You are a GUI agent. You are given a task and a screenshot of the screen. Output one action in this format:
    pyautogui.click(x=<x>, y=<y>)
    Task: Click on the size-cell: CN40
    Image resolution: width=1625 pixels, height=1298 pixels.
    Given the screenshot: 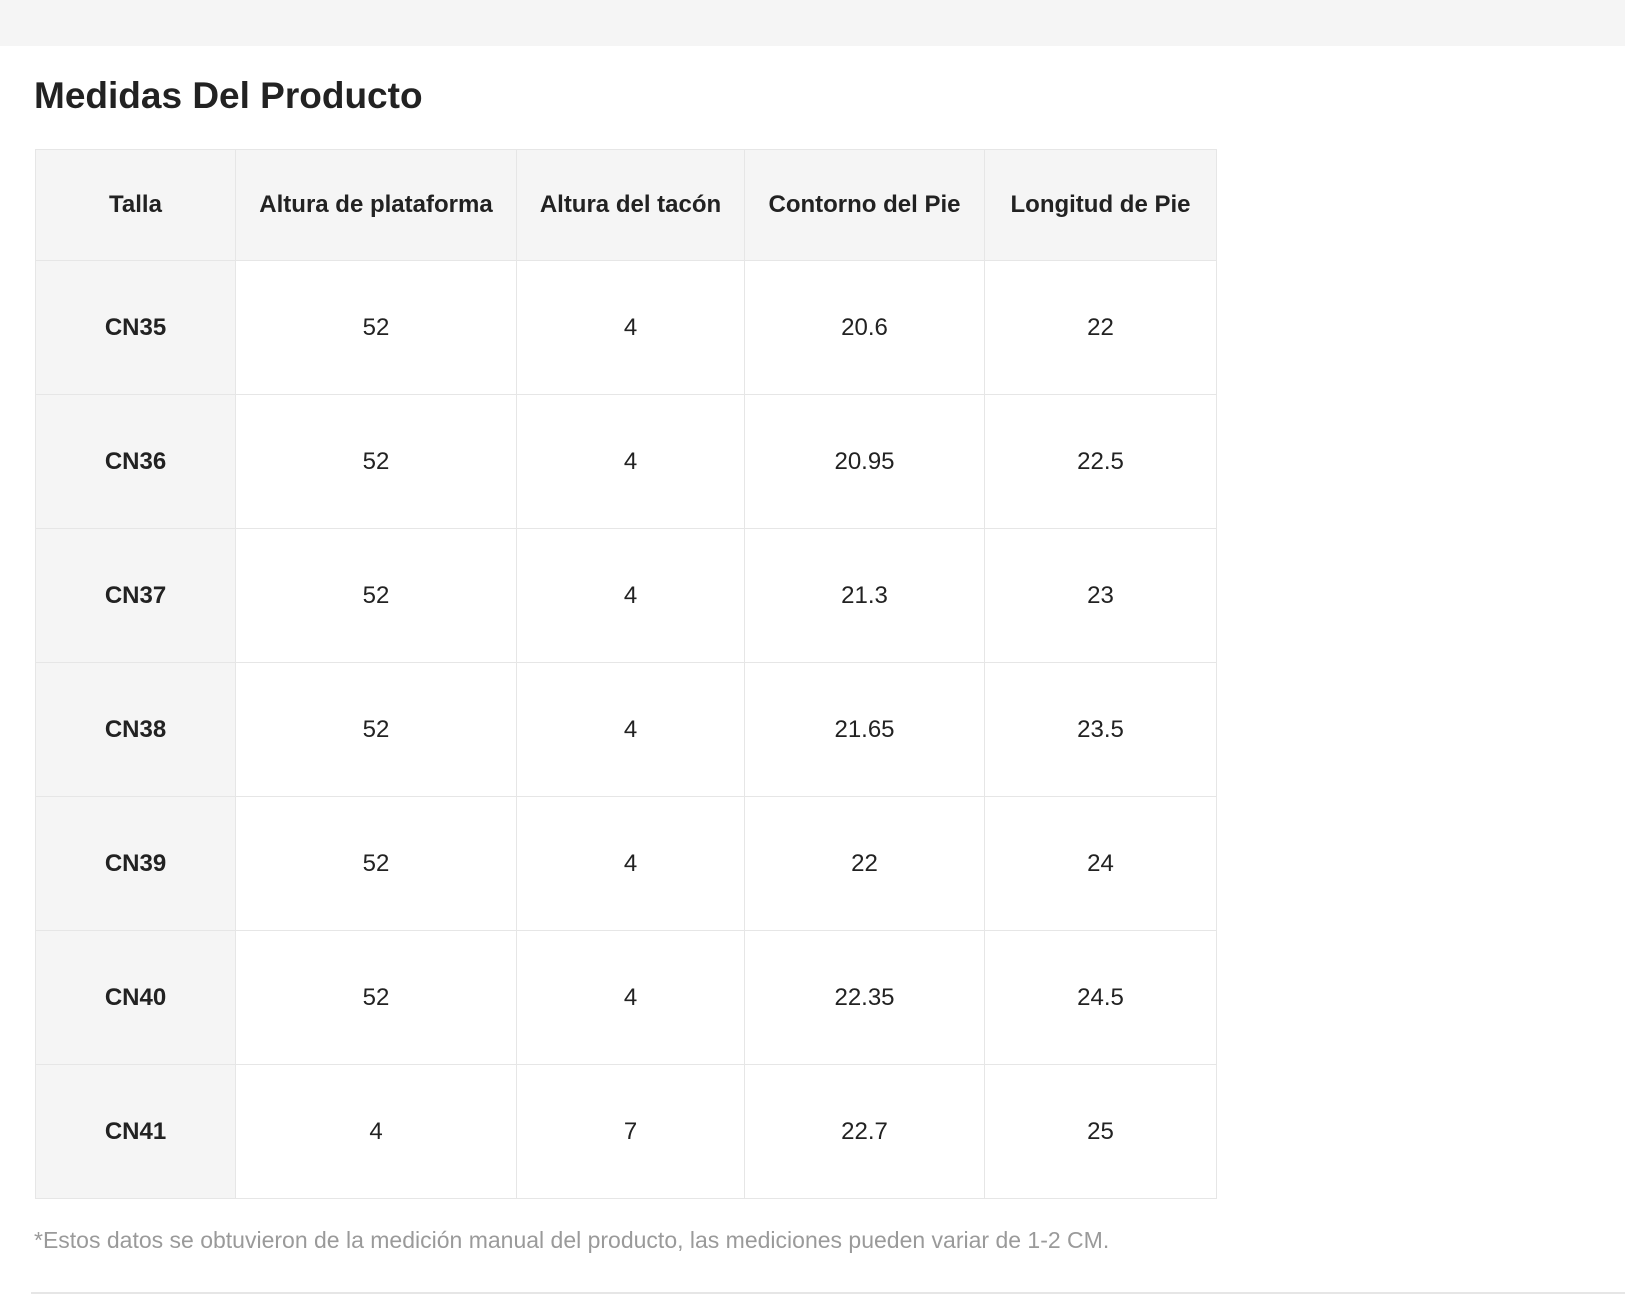 What is the action you would take?
    pyautogui.click(x=135, y=997)
    